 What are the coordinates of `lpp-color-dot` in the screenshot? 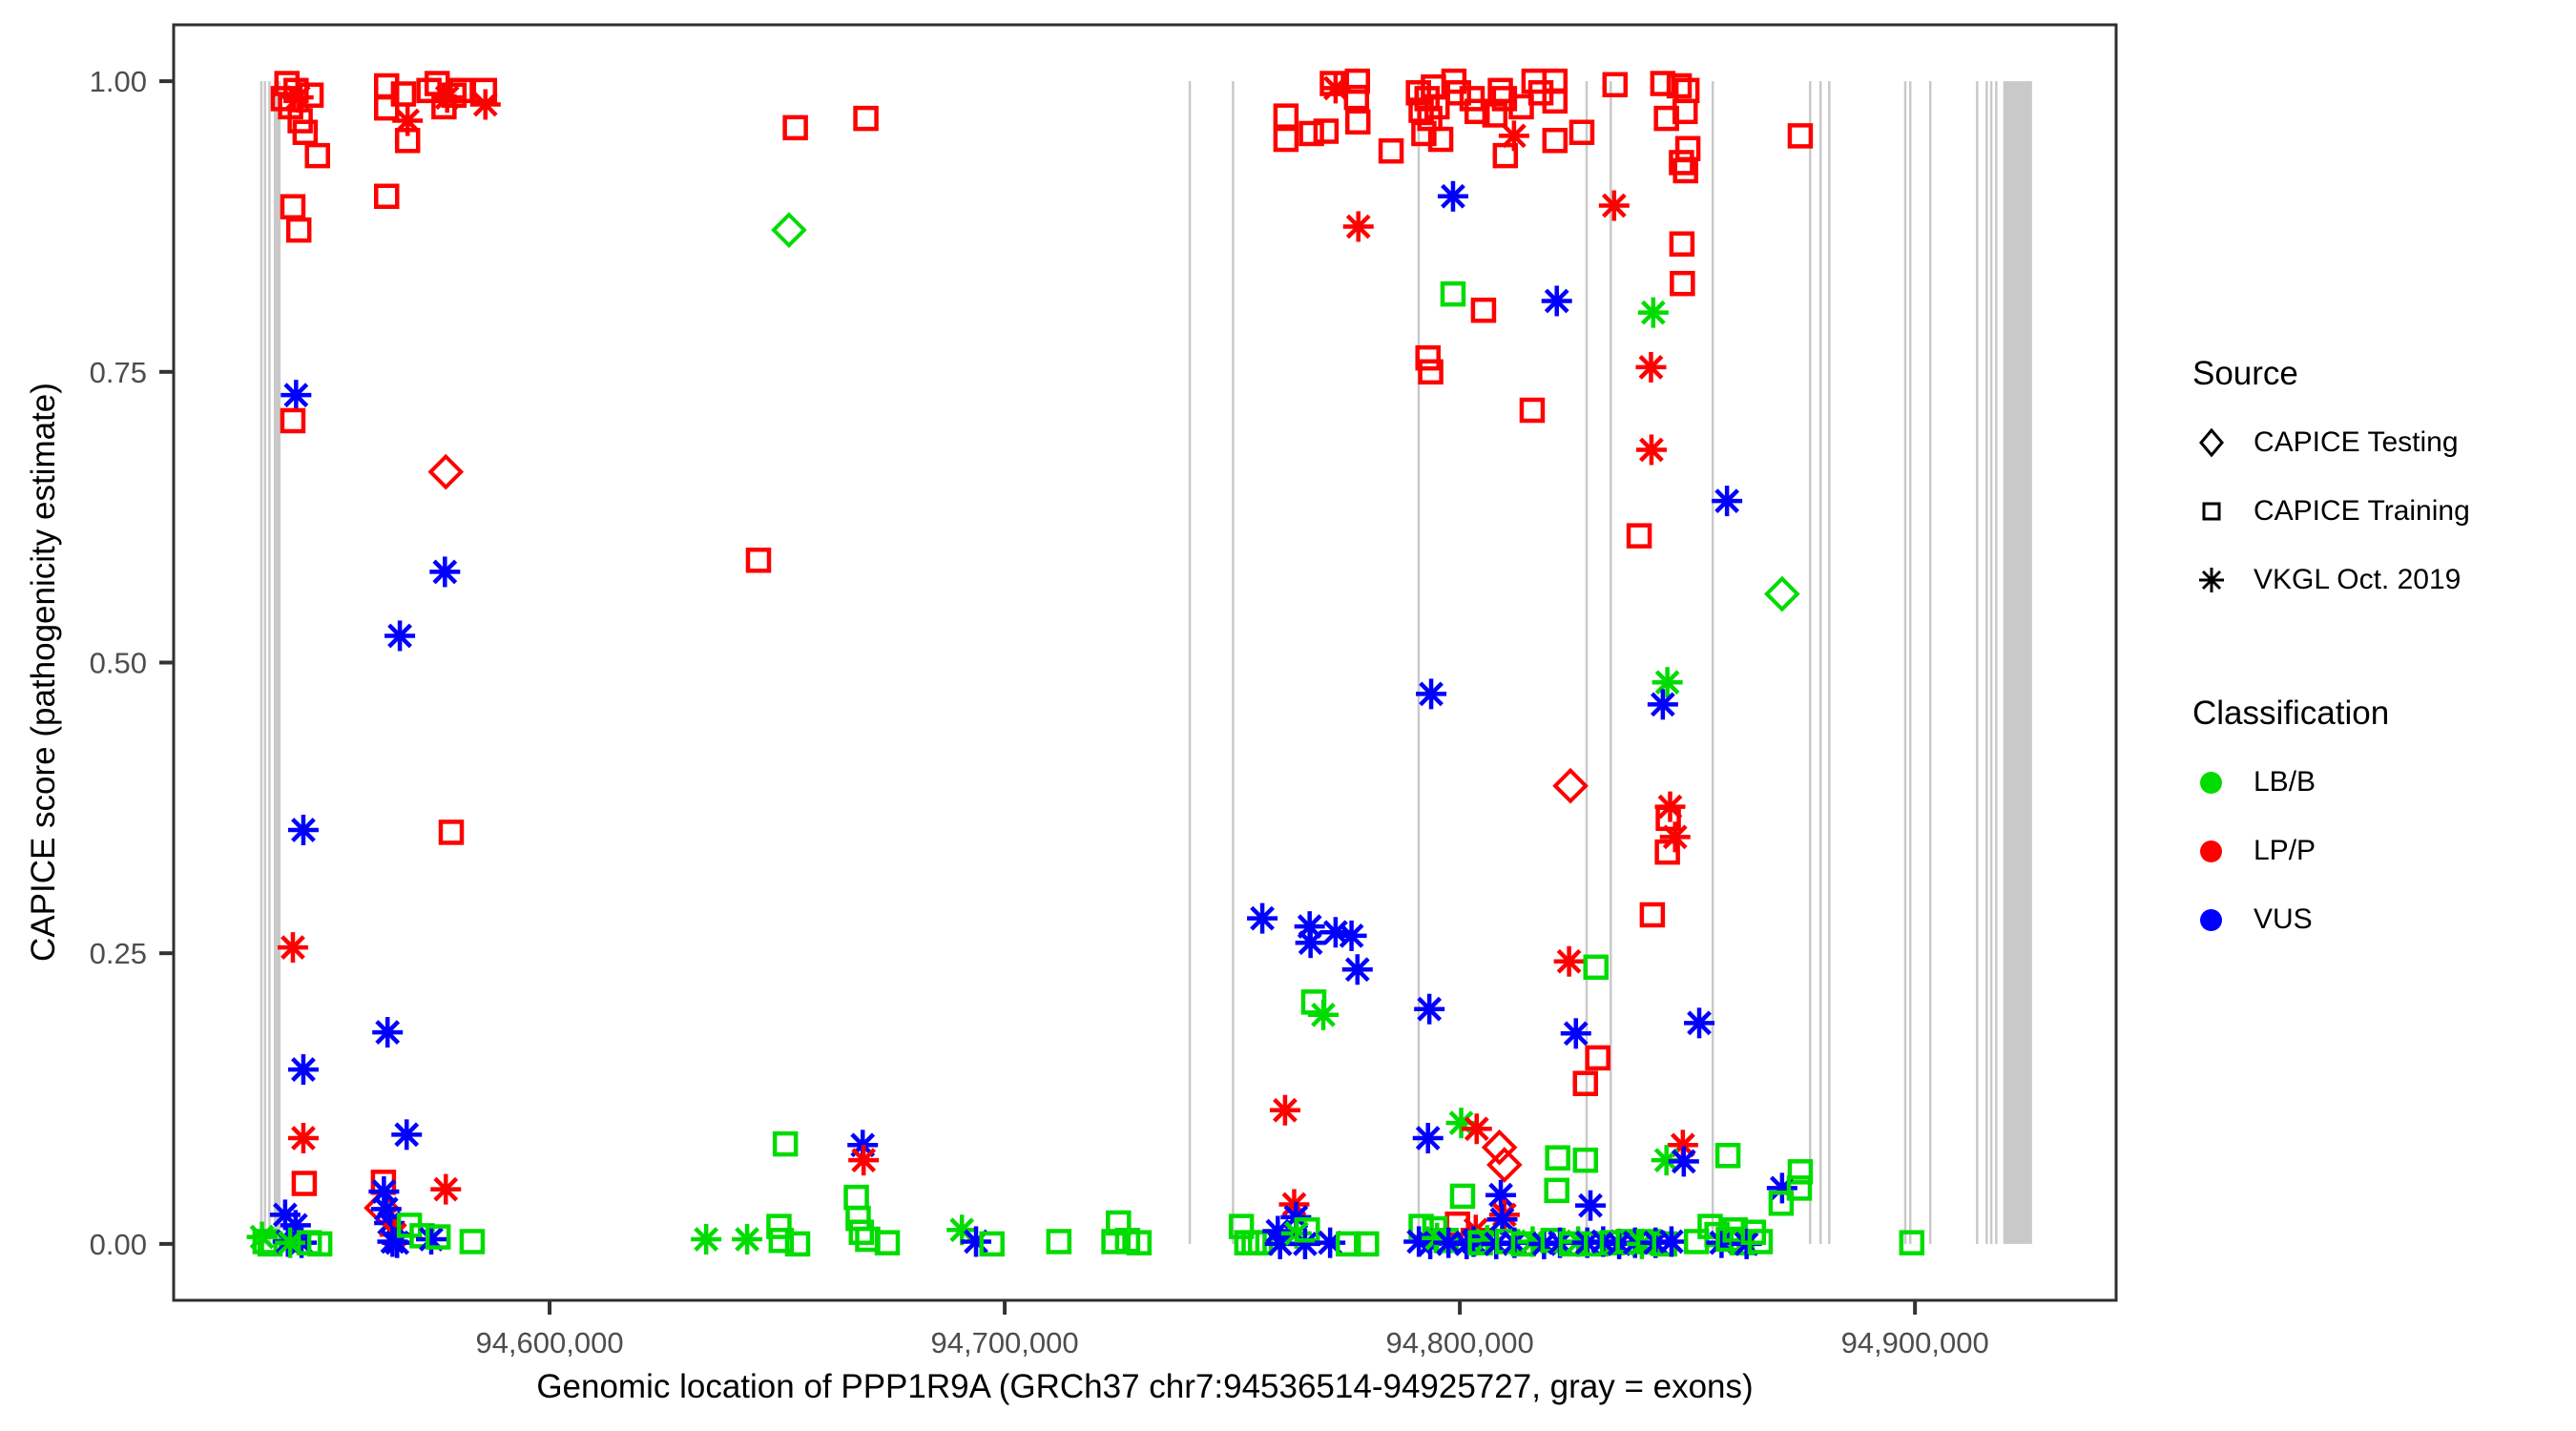 It's located at (2211, 851).